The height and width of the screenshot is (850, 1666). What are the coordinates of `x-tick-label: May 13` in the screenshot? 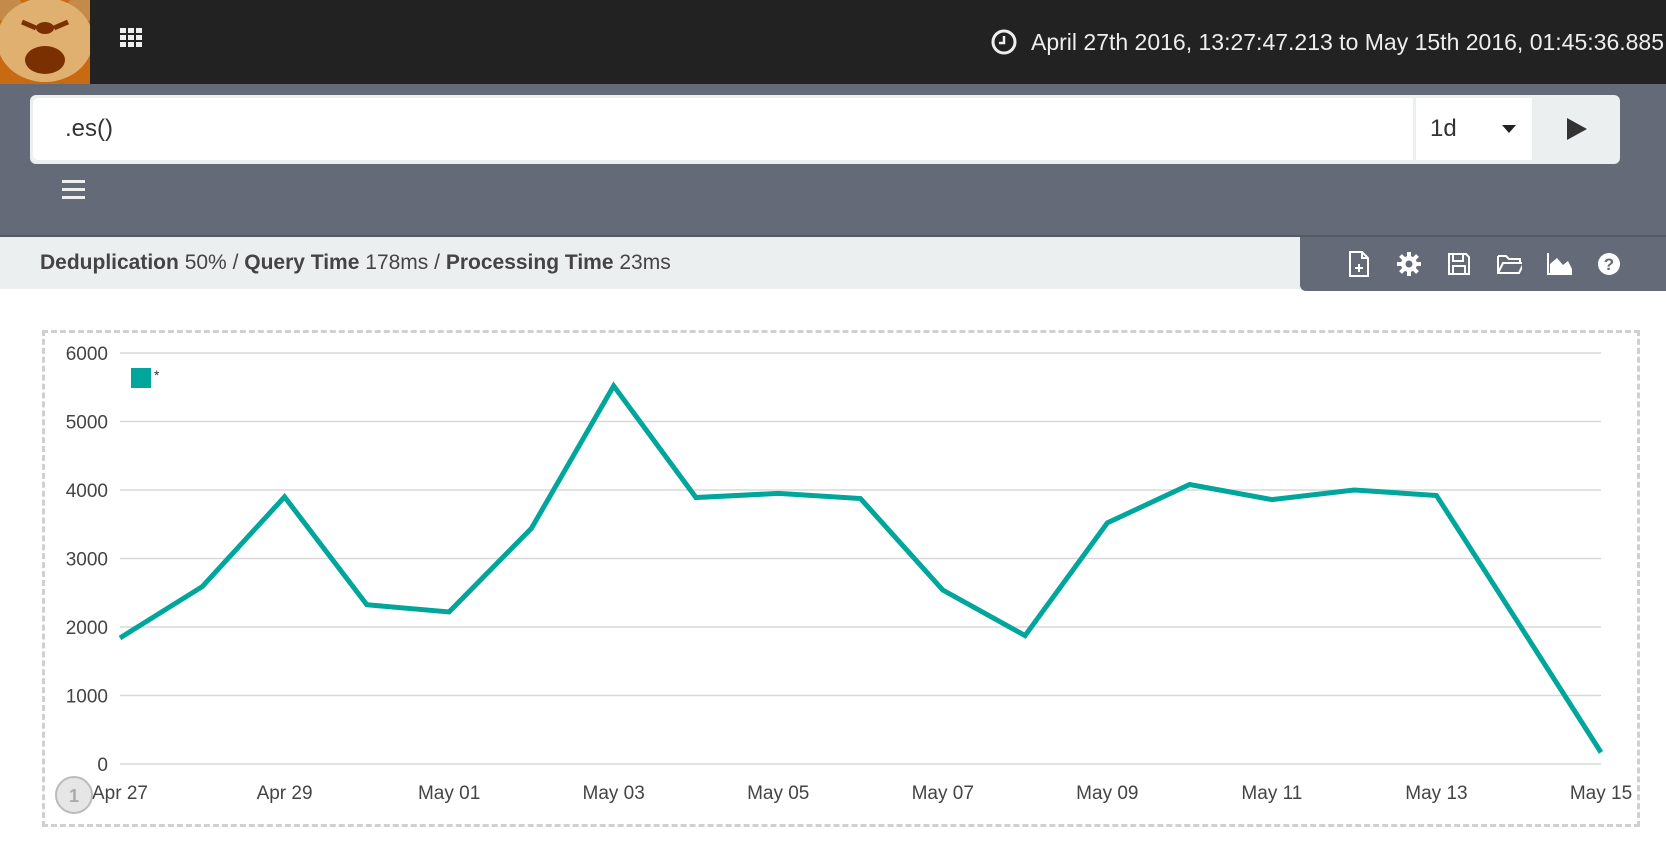 It's located at (1436, 793).